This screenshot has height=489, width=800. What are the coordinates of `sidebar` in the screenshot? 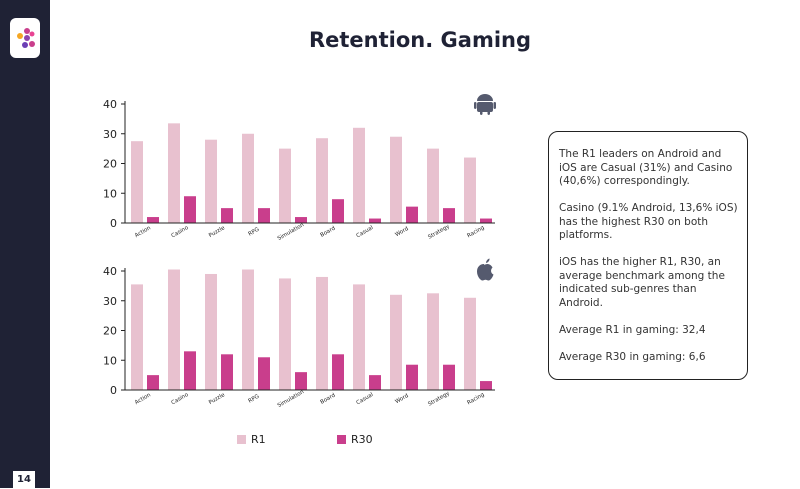 It's located at (25, 244).